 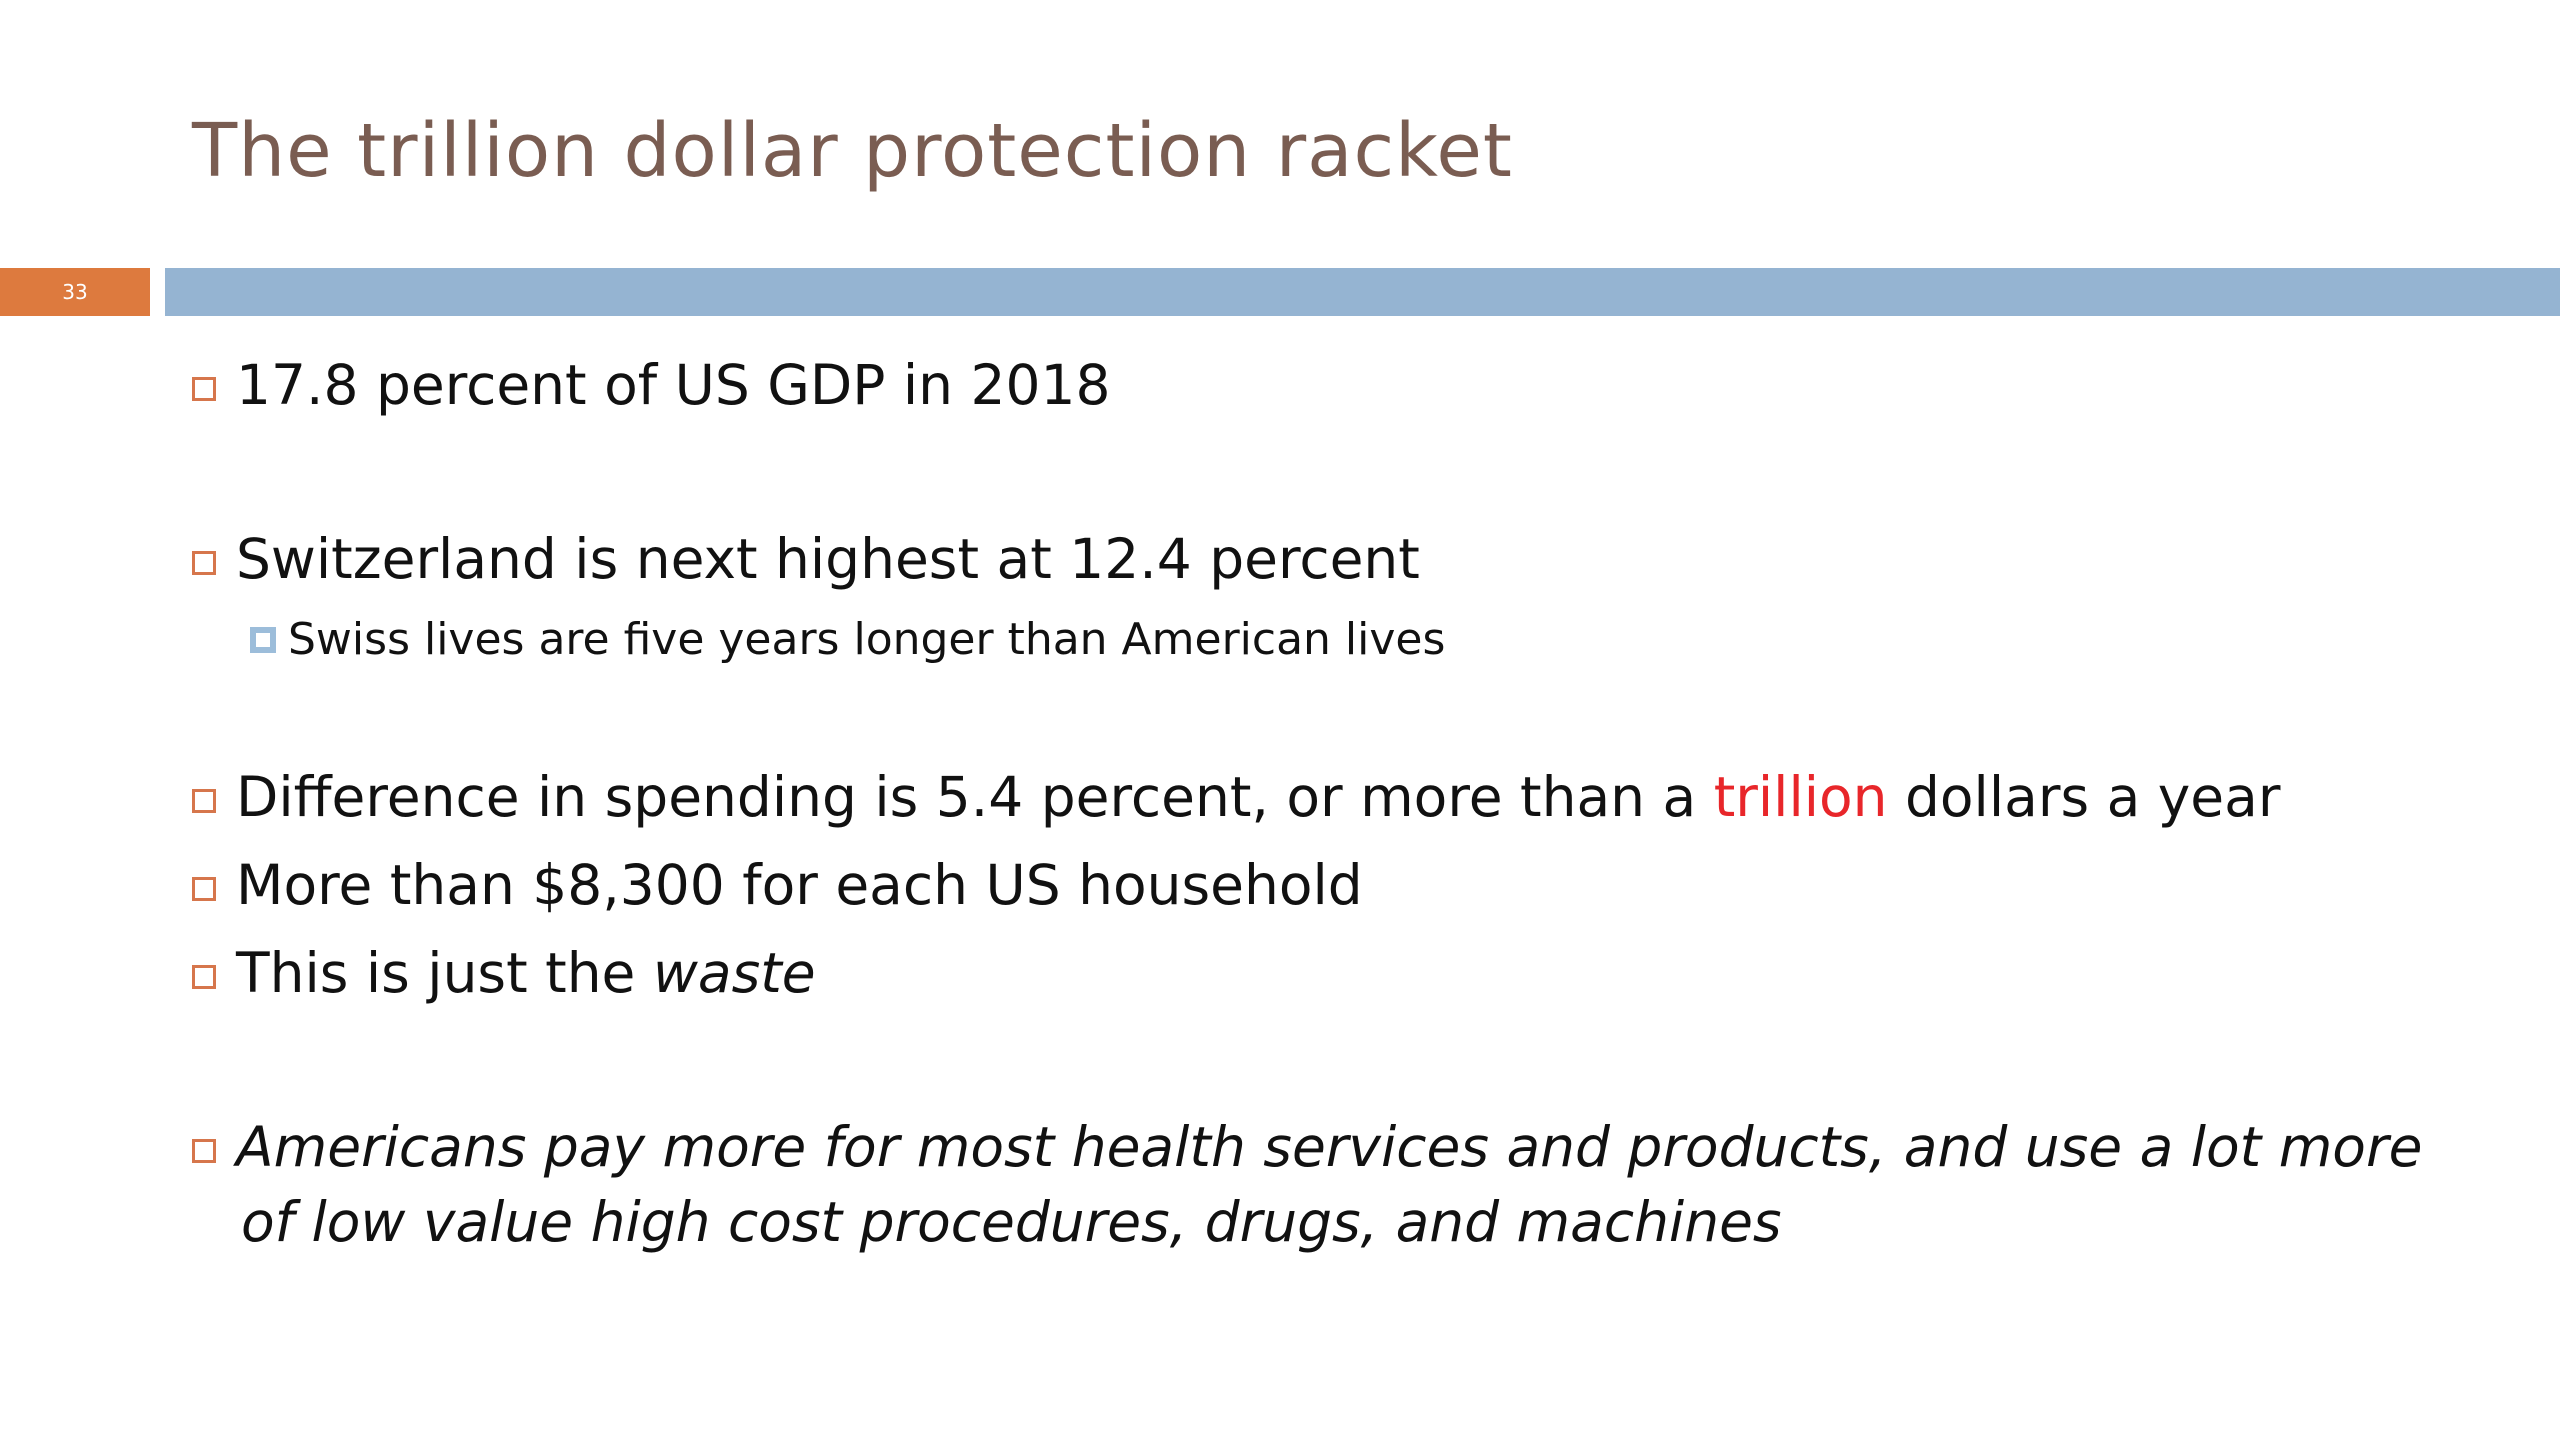 What do you see at coordinates (444, 973) in the screenshot?
I see `bullet-text: This is just the` at bounding box center [444, 973].